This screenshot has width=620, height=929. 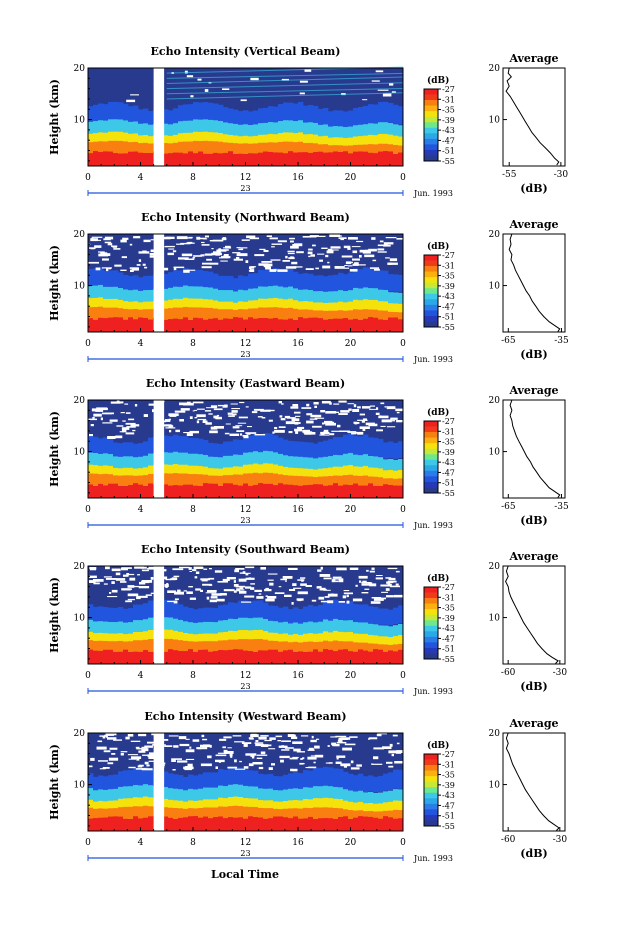 What do you see at coordinates (508, 341) in the screenshot?
I see `average-x-tick-label: -65` at bounding box center [508, 341].